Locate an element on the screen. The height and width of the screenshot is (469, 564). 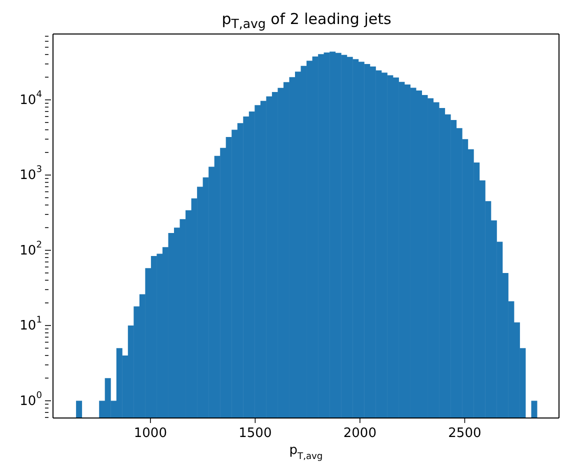
y-tick-label: 10$^{1}$ is located at coordinates (31, 325).